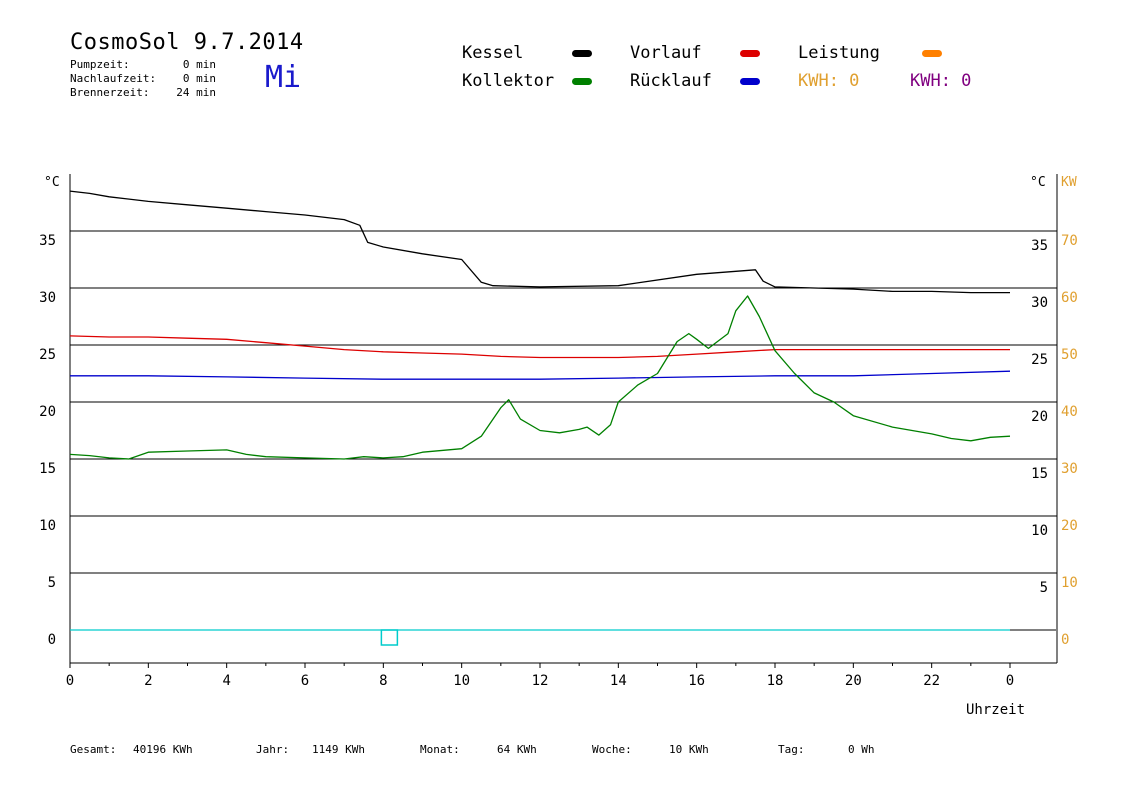  Describe the element at coordinates (1039, 417) in the screenshot. I see `y-tick-label-right: 20` at that location.